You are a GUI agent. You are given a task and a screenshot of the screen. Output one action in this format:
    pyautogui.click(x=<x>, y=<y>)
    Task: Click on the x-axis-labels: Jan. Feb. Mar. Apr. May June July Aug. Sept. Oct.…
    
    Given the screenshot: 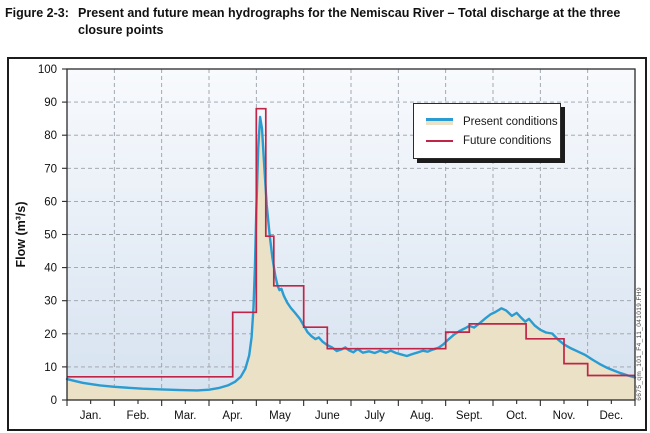 What is the action you would take?
    pyautogui.click(x=351, y=416)
    